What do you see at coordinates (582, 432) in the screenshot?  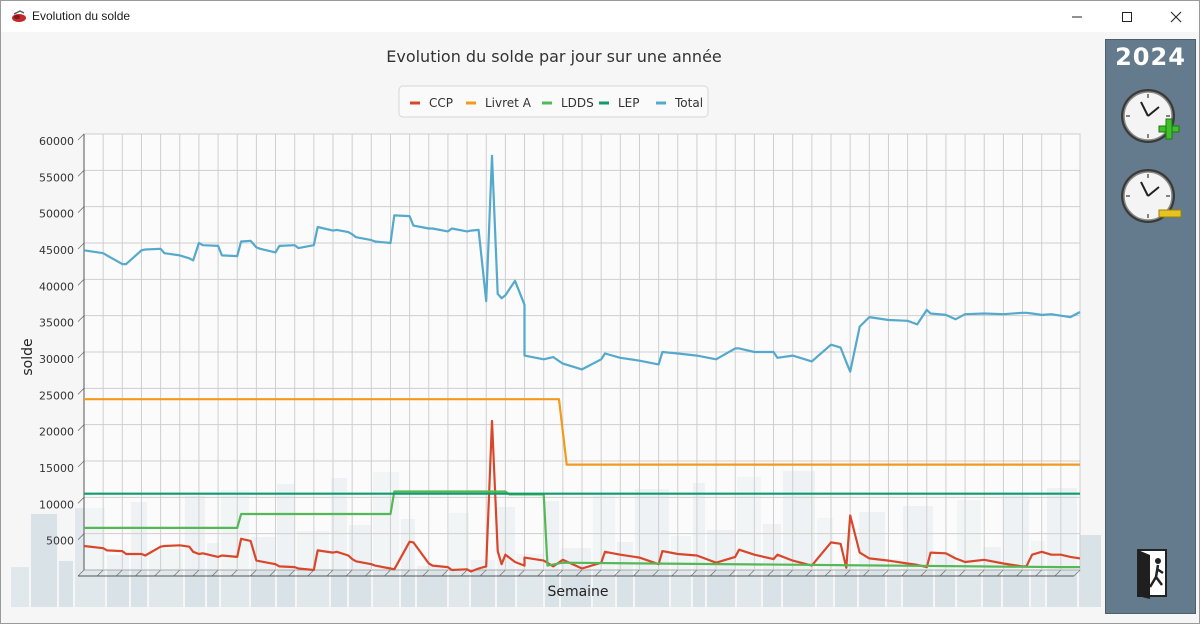 I see `series-line-livret-a` at bounding box center [582, 432].